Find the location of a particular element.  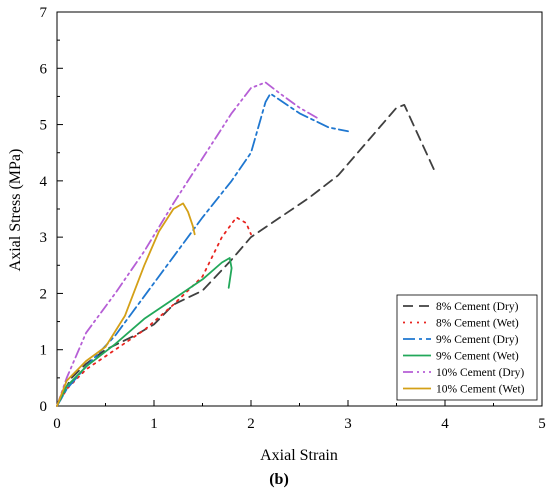

legend-entry: 10% Cement (Dry) is located at coordinates (480, 373).